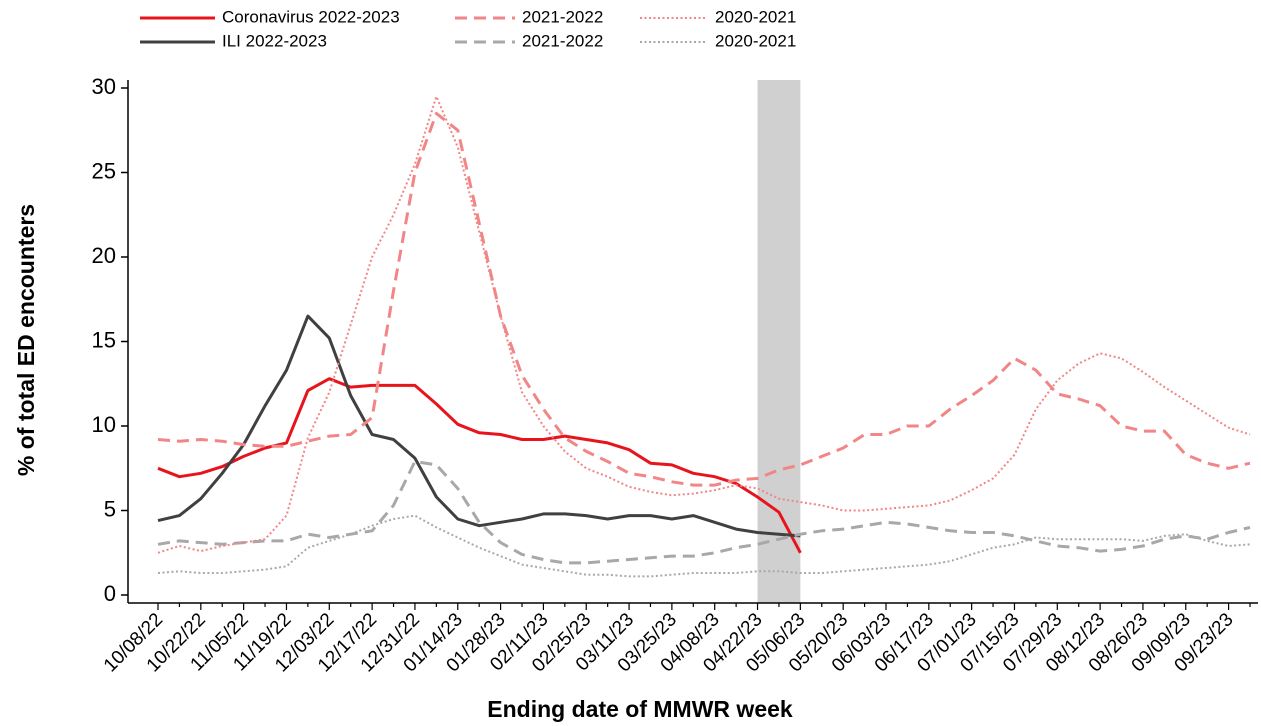 The image size is (1261, 726). Describe the element at coordinates (104, 86) in the screenshot. I see `y-tick-label: 30` at that location.